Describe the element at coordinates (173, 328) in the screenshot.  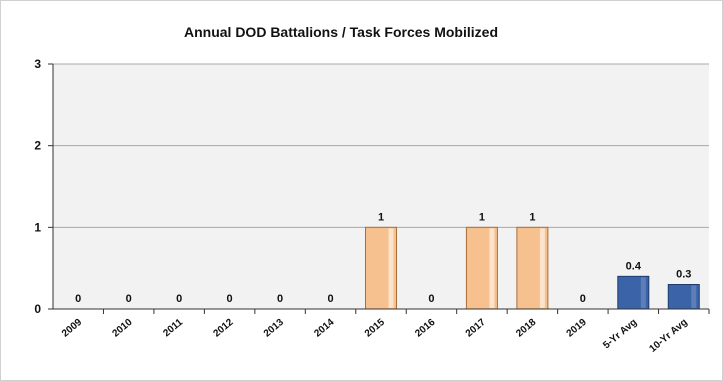
I see `x-tick-label: 2011` at that location.